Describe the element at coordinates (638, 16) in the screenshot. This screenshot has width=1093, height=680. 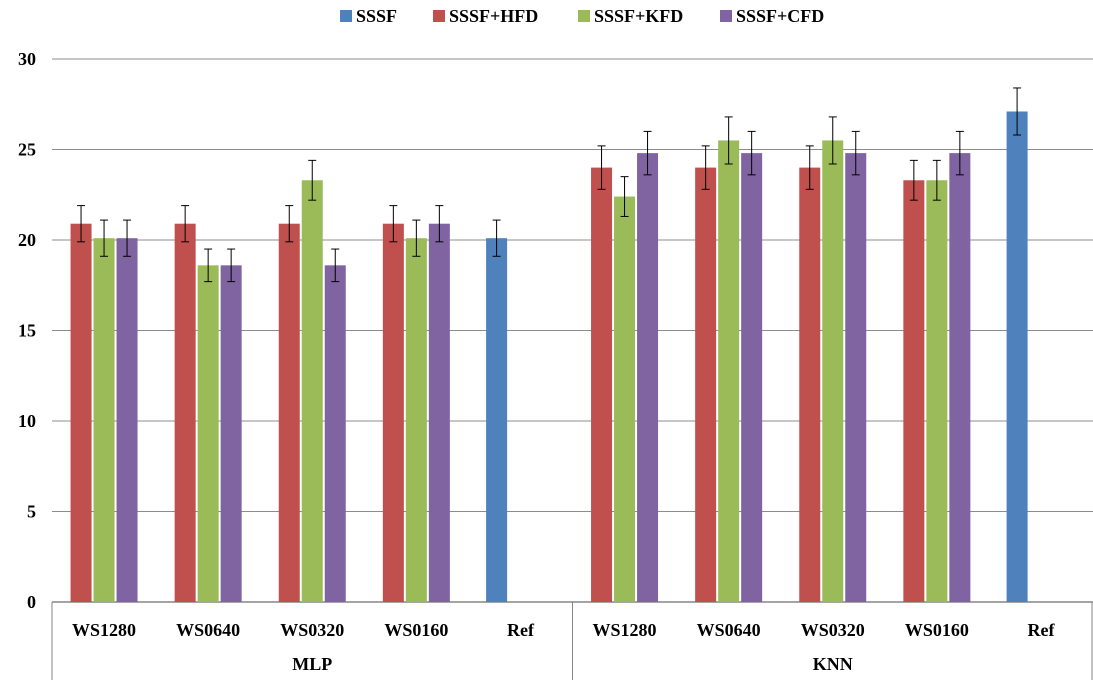
I see `legend-label: SSSF+KFD` at that location.